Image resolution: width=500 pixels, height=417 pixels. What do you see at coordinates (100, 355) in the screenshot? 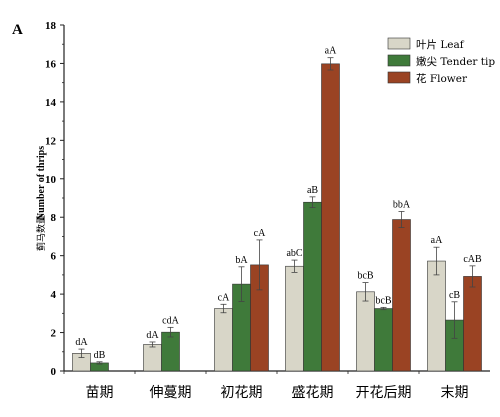
I see `data-label: dB` at bounding box center [100, 355].